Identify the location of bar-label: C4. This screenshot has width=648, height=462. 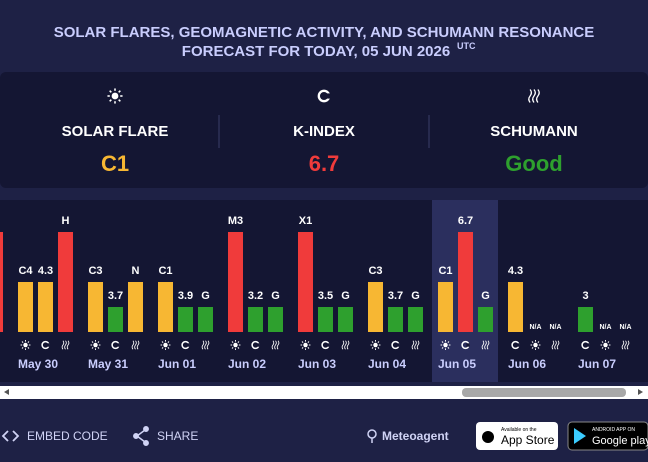
(25, 271).